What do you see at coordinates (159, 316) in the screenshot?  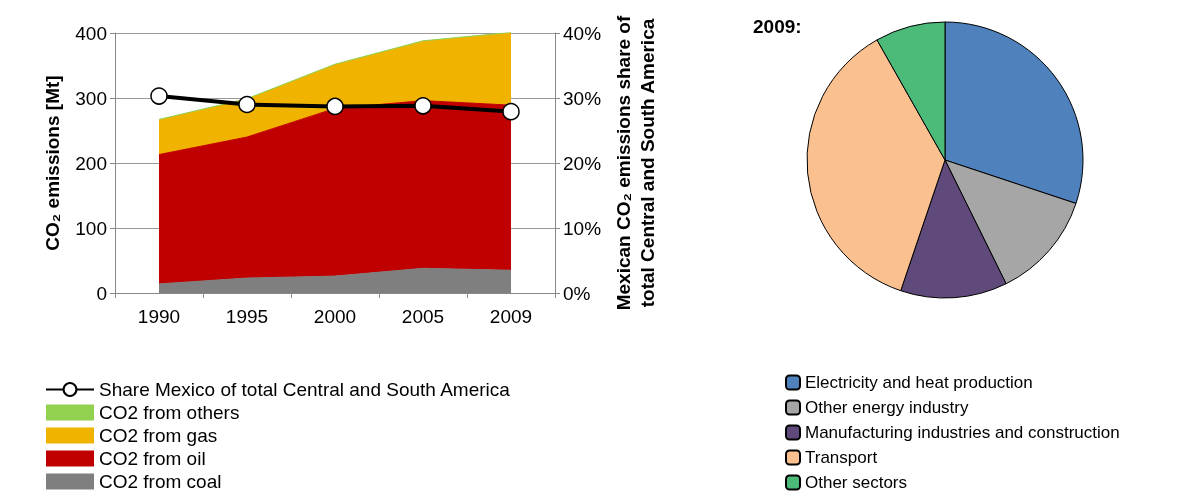 I see `x-tick-label: 1990` at bounding box center [159, 316].